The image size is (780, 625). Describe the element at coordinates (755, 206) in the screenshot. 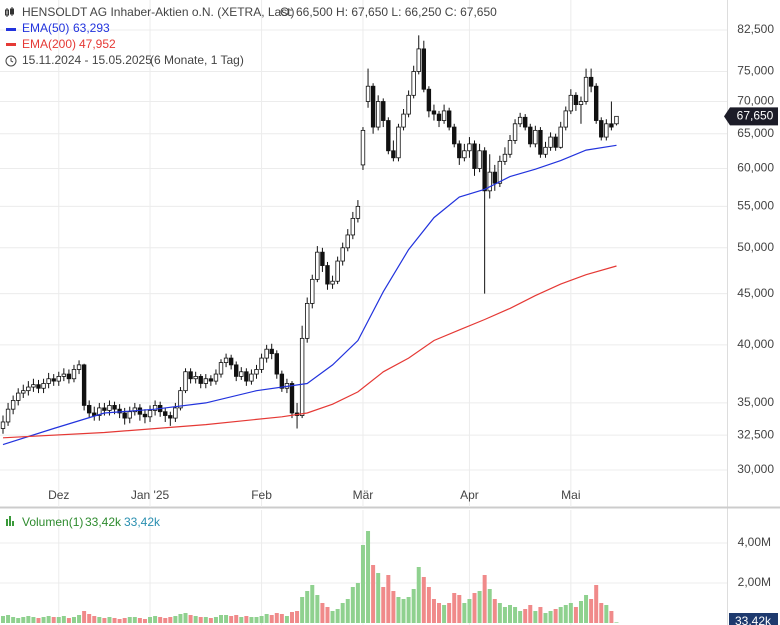

I see `y-tick-label: 55,000` at that location.